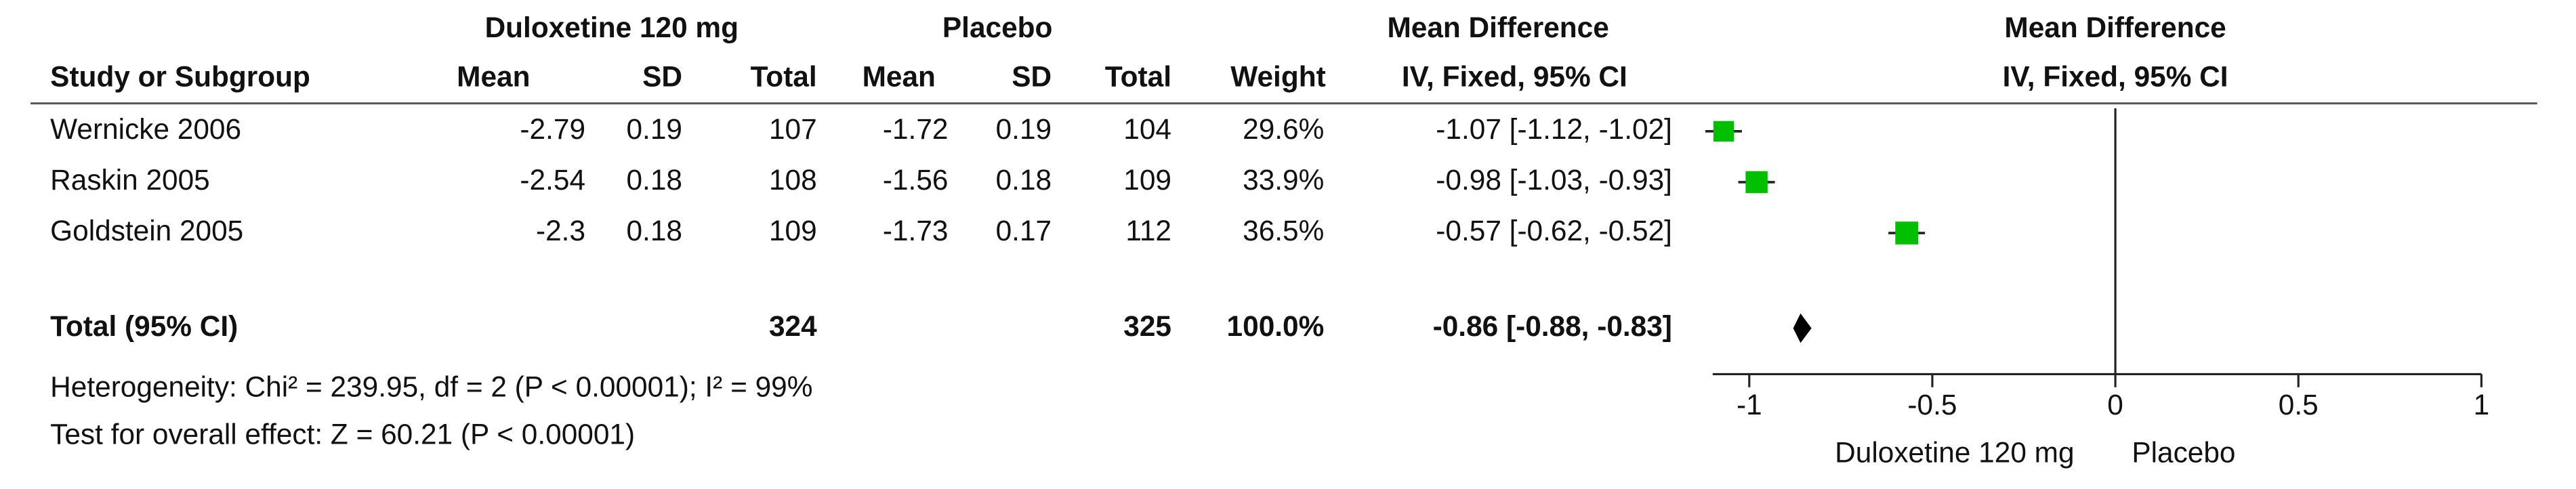  I want to click on cell-name: Goldstein 2005, so click(146, 231).